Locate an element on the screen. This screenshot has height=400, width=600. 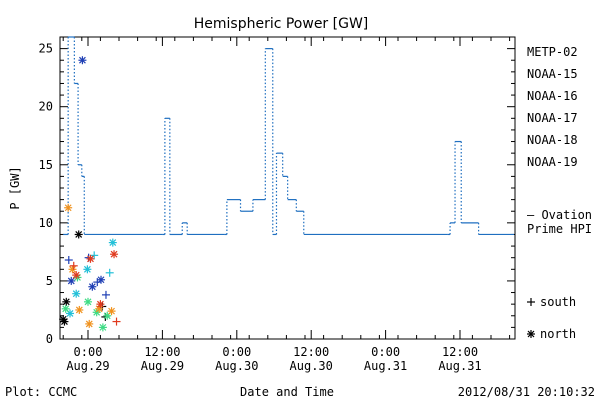
y-tick-label: 20 is located at coordinates (46, 107).